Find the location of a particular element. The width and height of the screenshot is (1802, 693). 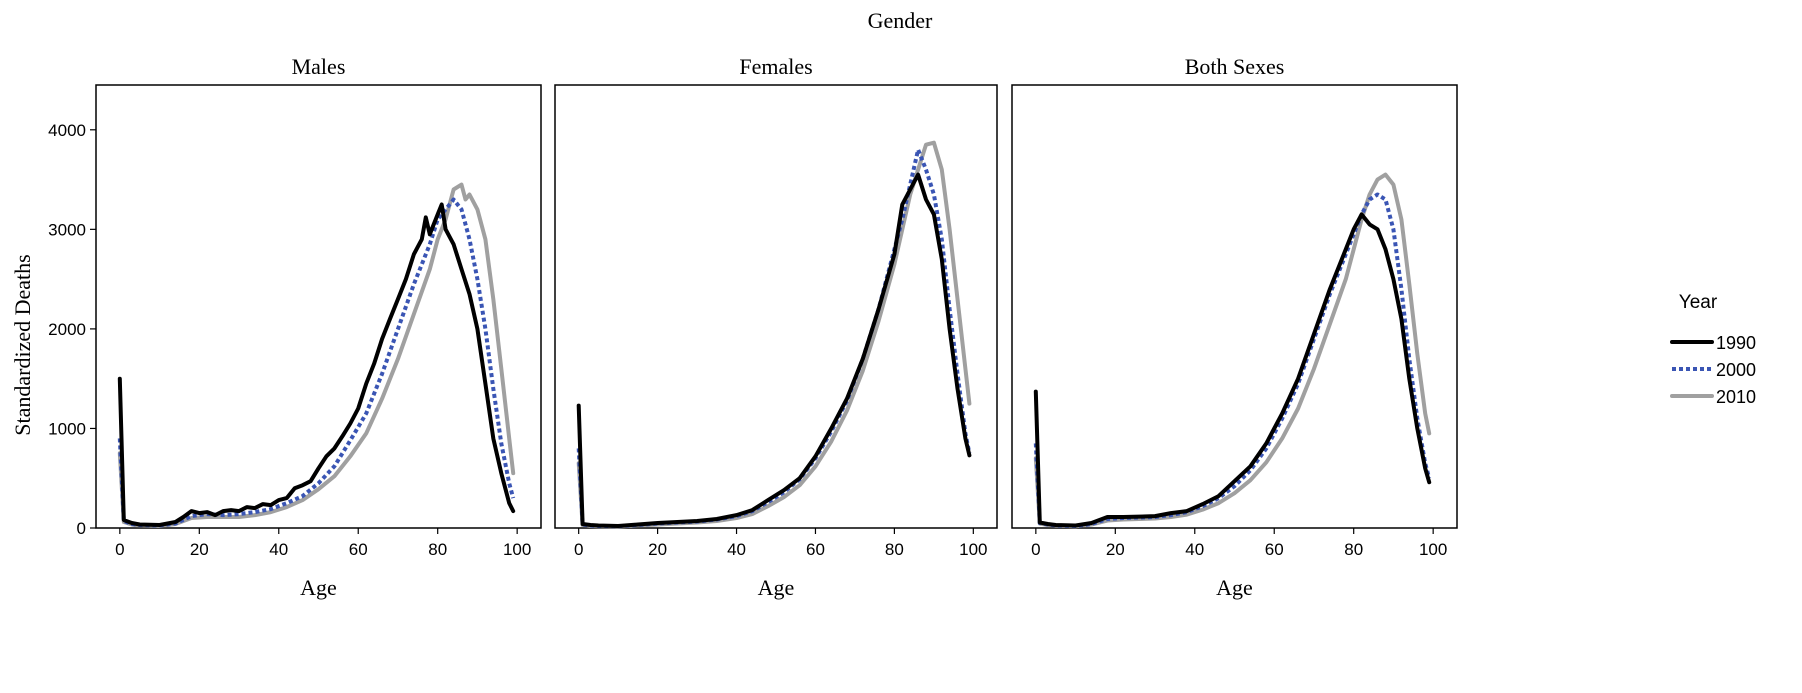

y-tick-label: 4000 is located at coordinates (67, 130).